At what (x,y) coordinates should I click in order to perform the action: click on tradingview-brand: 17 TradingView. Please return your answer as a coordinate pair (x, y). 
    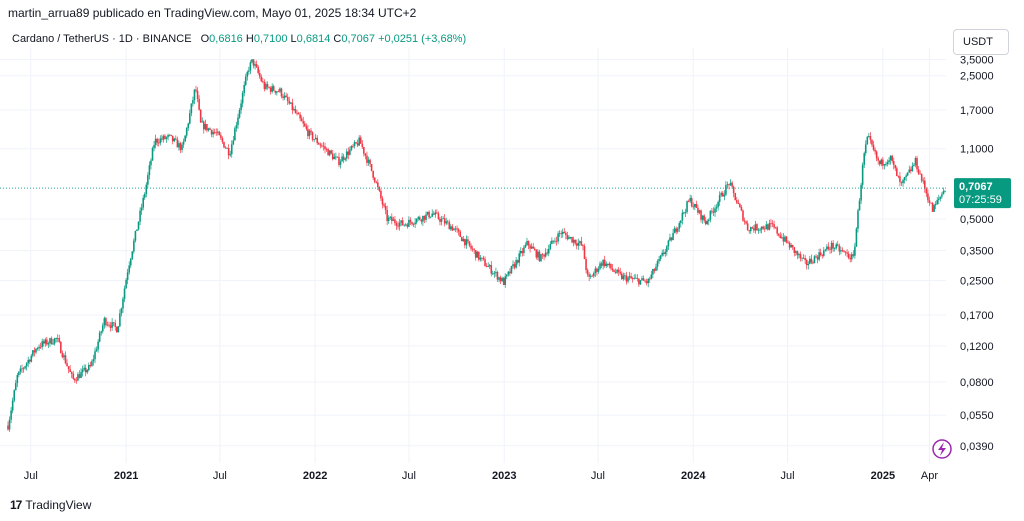
    Looking at the image, I should click on (50, 505).